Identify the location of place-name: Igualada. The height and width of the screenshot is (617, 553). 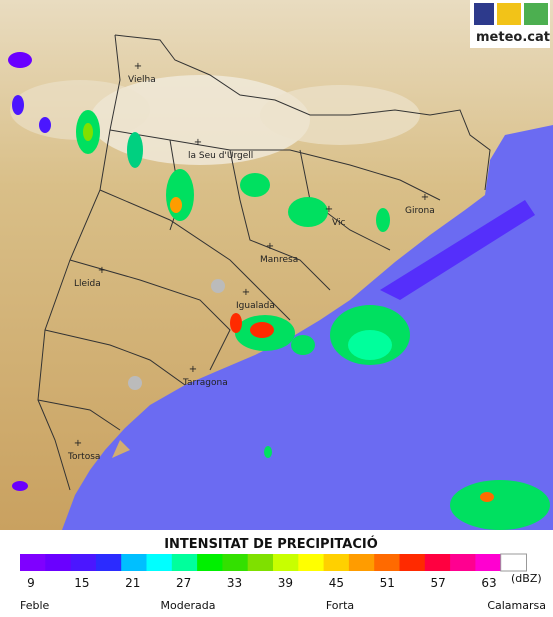
(255, 306).